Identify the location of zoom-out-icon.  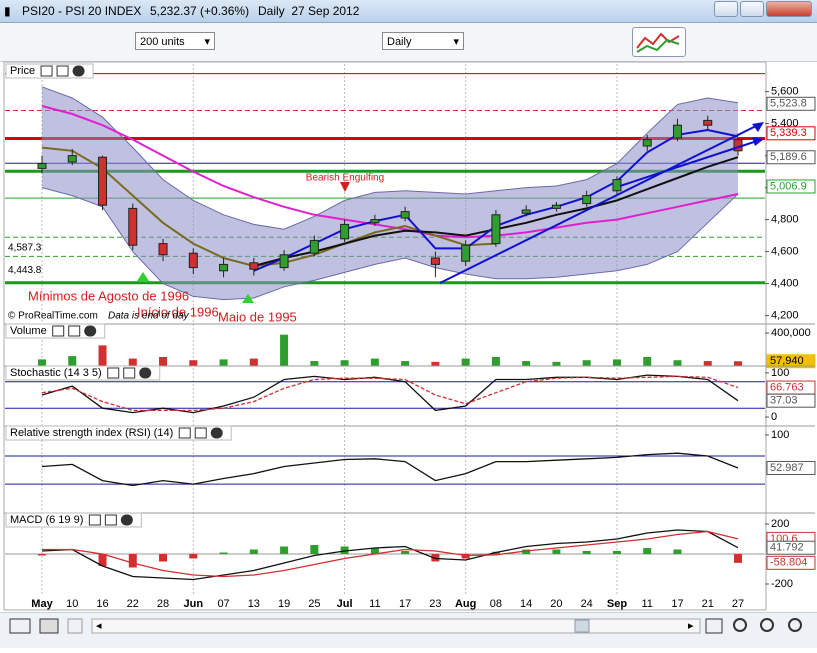
(767, 625).